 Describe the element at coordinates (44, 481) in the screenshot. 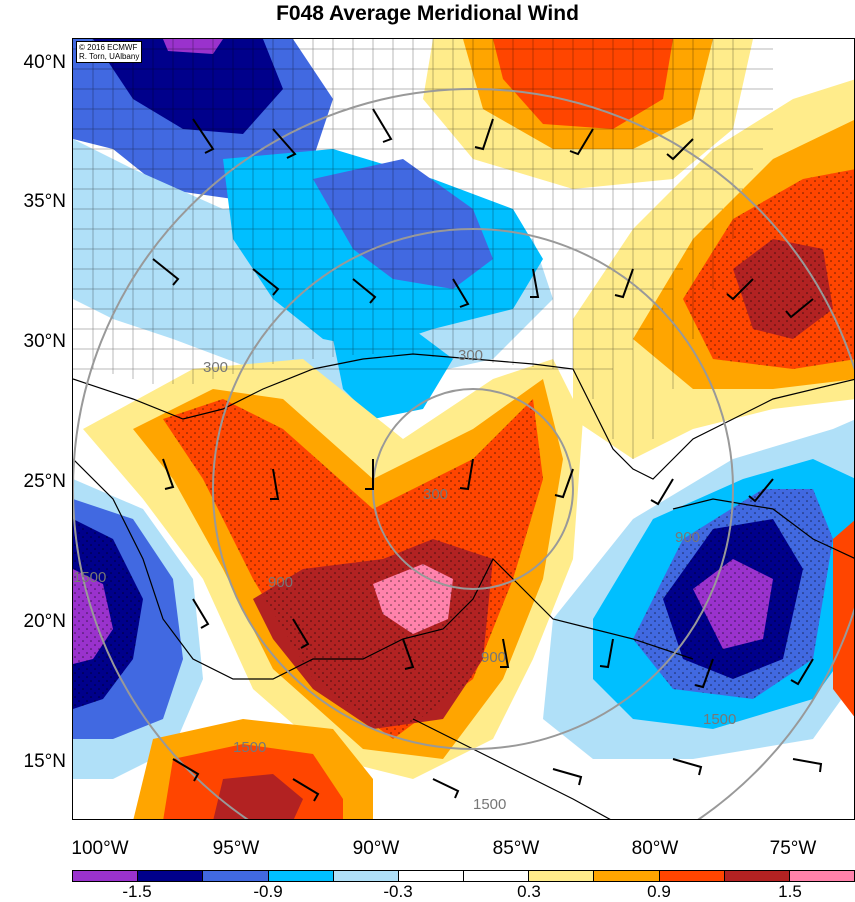

I see `lat-label-25: 25°N` at that location.